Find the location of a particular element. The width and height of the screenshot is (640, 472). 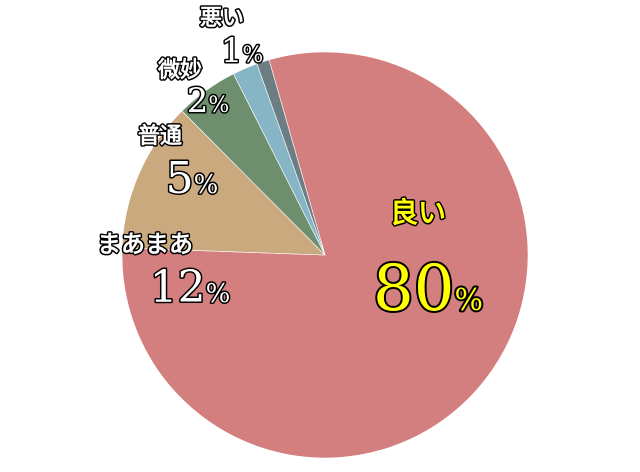

slice-label-4: 微妙 is located at coordinates (179, 70).